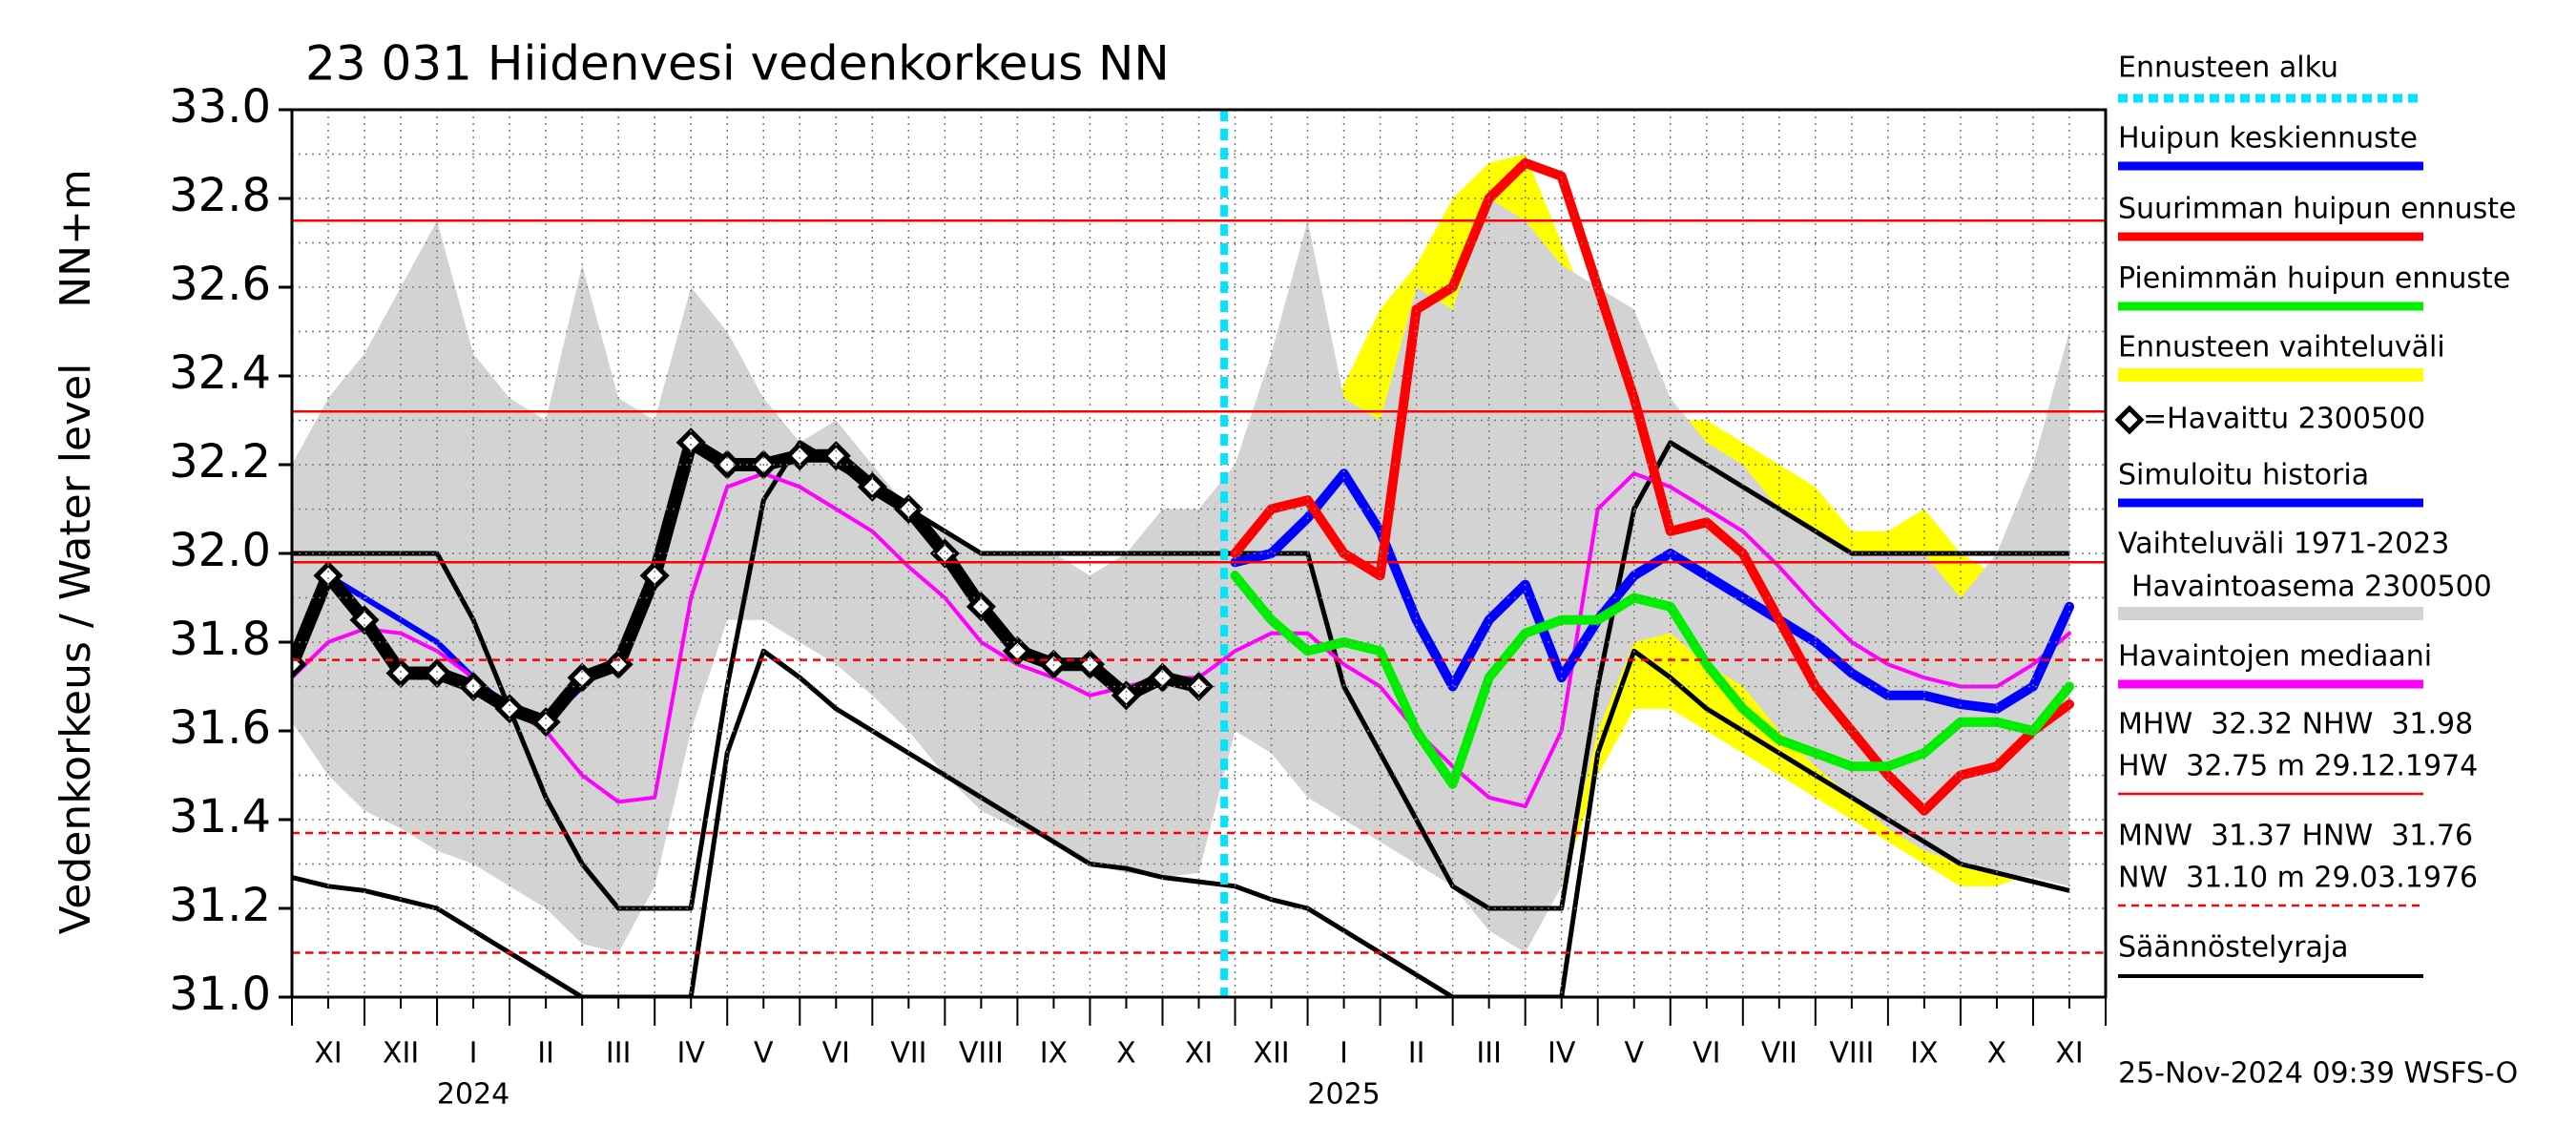 The height and width of the screenshot is (1145, 2576). Describe the element at coordinates (220, 550) in the screenshot. I see `y-tick-label: 32.0` at that location.